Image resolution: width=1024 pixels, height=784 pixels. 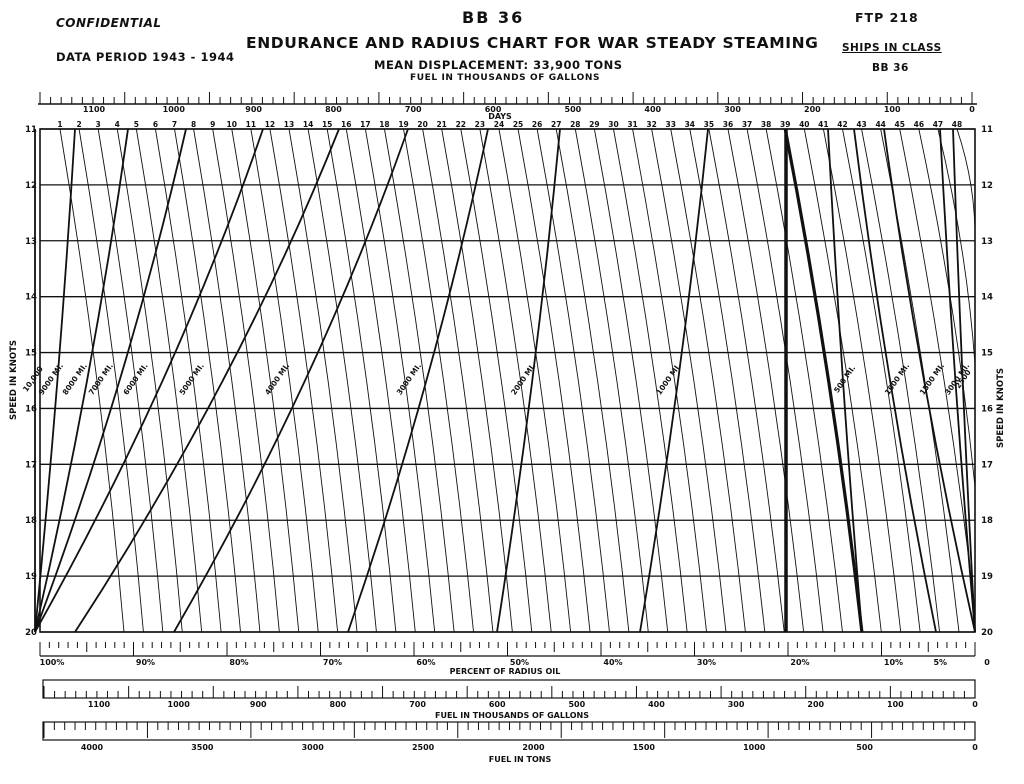 What do you see at coordinates (823, 124) in the screenshot?
I see `day-tick-label: 41` at bounding box center [823, 124].